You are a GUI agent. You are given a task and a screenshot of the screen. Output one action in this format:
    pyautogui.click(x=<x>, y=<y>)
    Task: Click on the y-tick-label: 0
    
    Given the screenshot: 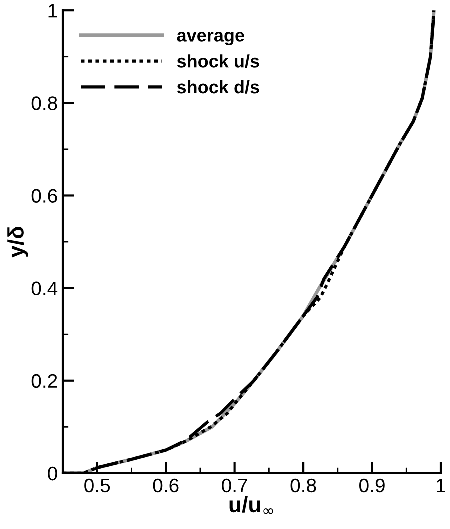 What is the action you would take?
    pyautogui.click(x=53, y=473)
    